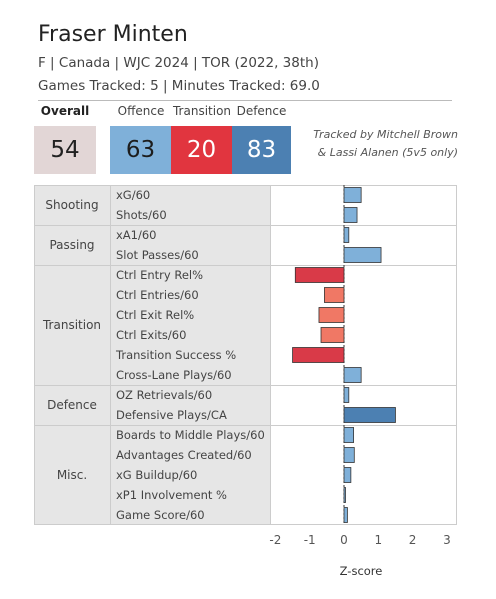  What do you see at coordinates (65, 111) in the screenshot?
I see `overall-label: Overall` at bounding box center [65, 111].